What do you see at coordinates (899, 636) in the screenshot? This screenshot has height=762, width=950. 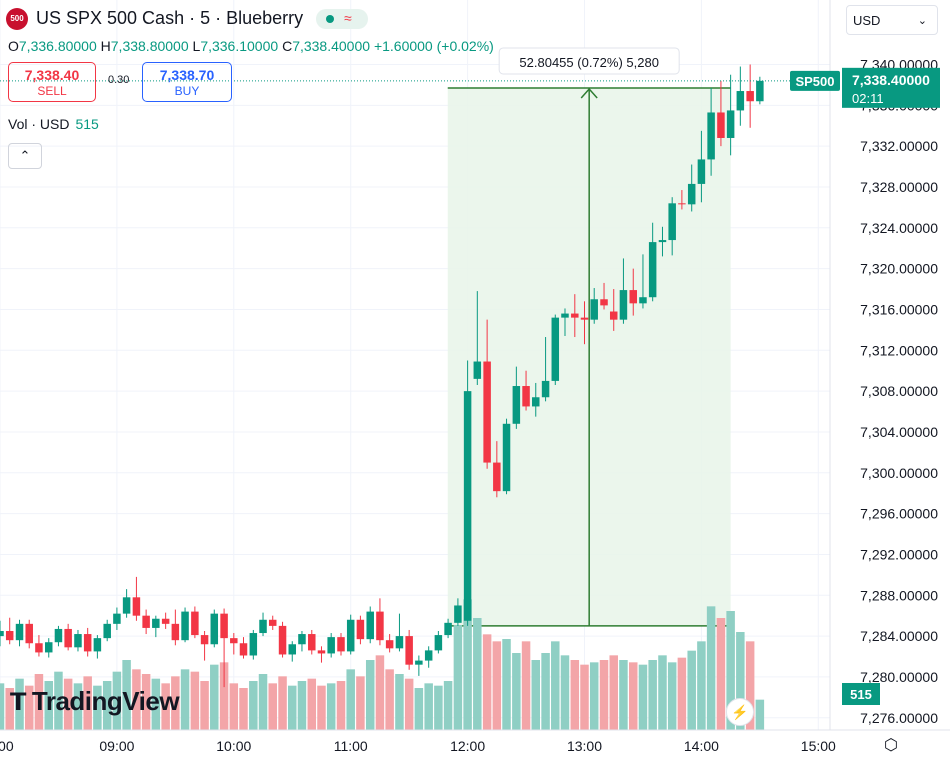 I see `y-tick-label: 7,284.00000` at bounding box center [899, 636].